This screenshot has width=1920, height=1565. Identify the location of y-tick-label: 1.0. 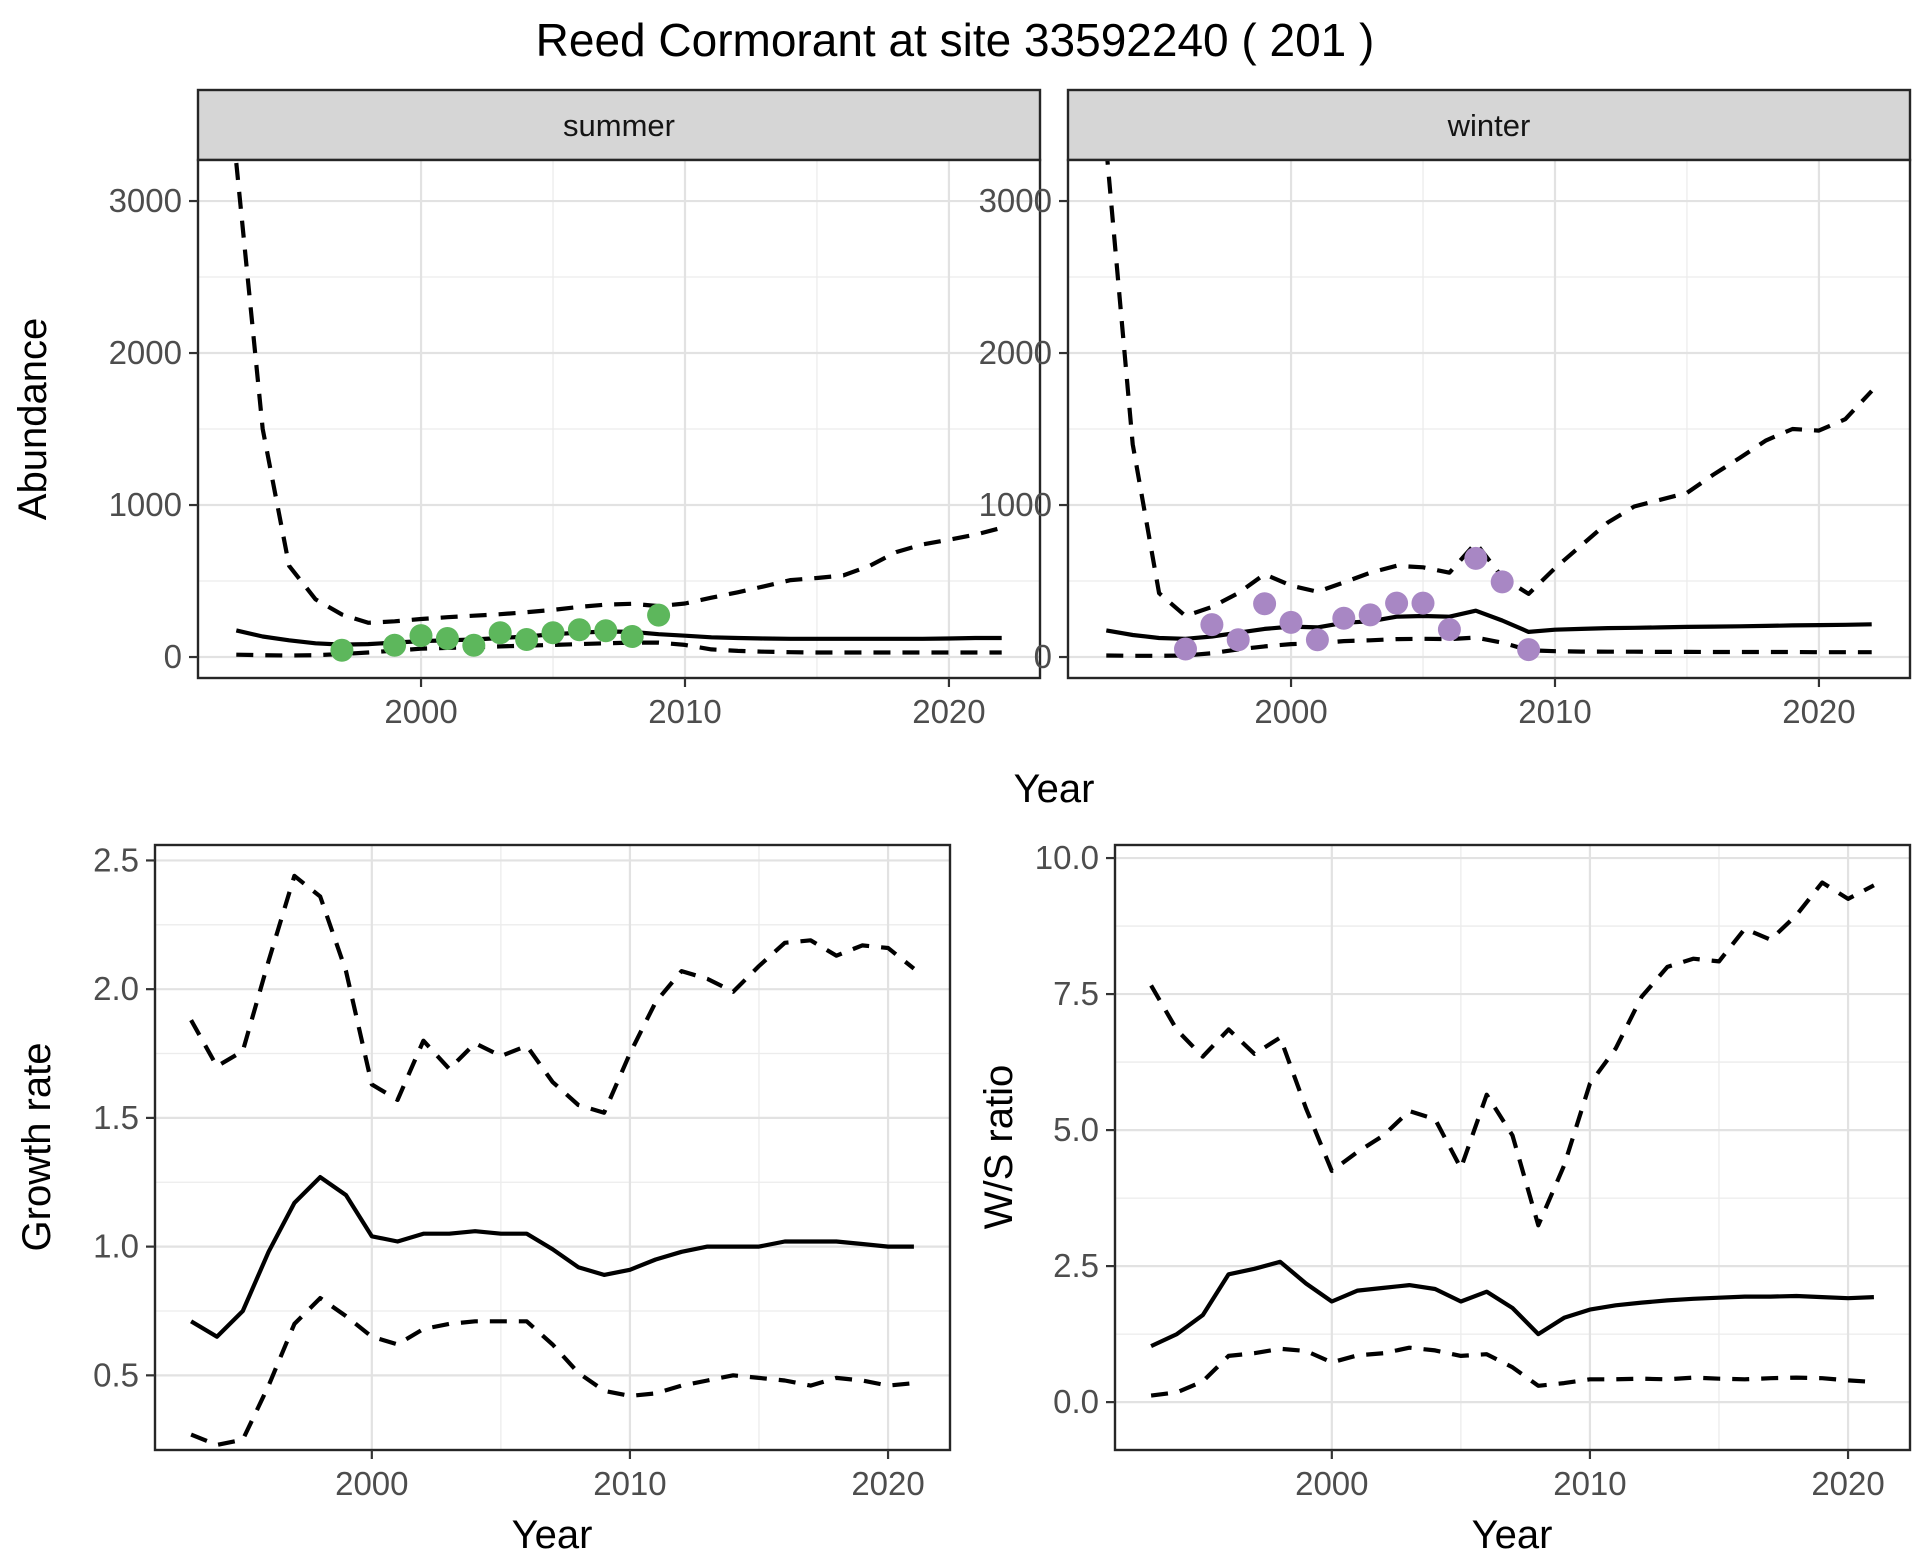
(116, 1246).